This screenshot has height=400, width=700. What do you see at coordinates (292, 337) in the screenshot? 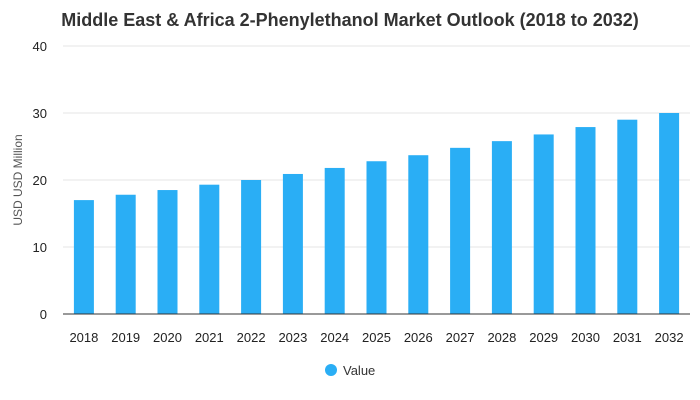
I see `x-tick-label: 2023` at bounding box center [292, 337].